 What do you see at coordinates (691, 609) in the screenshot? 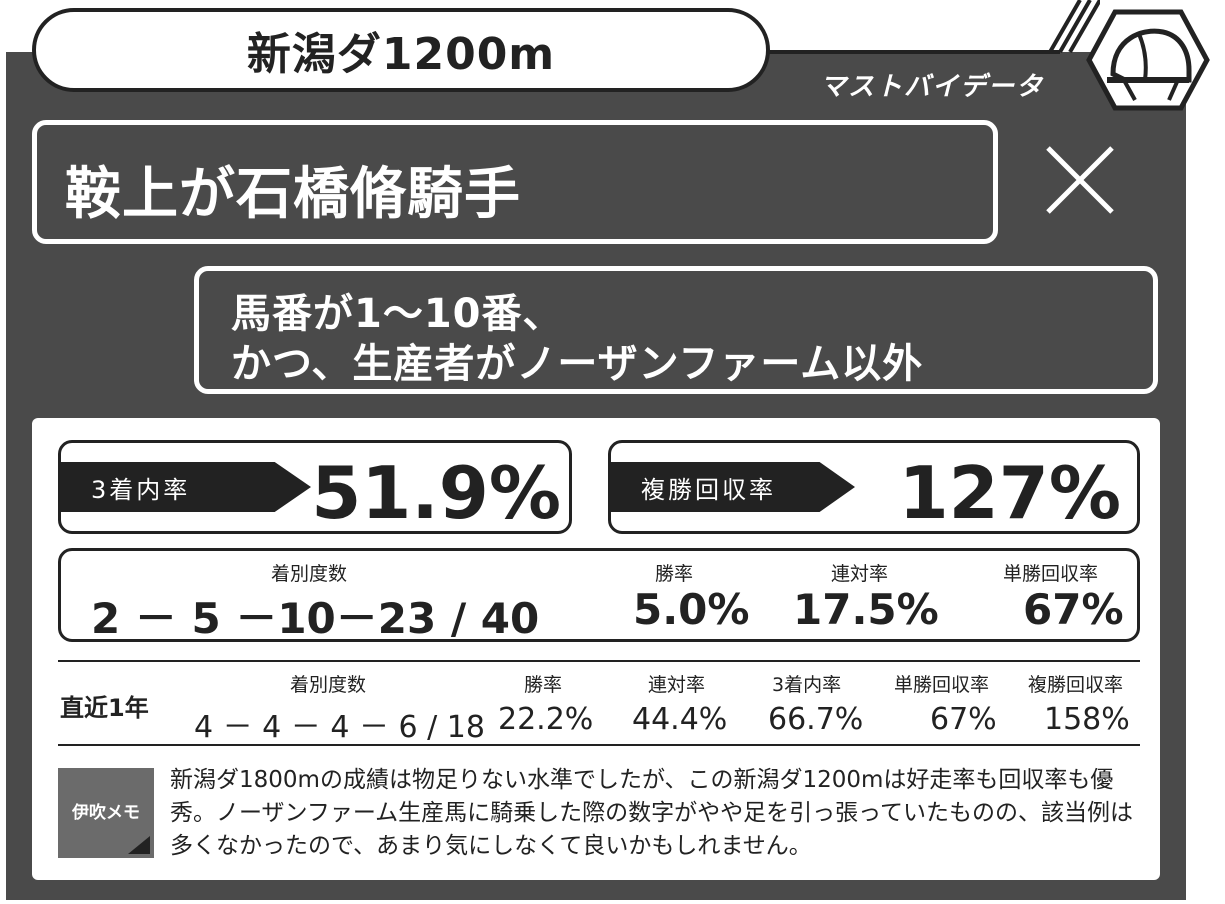
I see `win-value: 5.0%` at bounding box center [691, 609].